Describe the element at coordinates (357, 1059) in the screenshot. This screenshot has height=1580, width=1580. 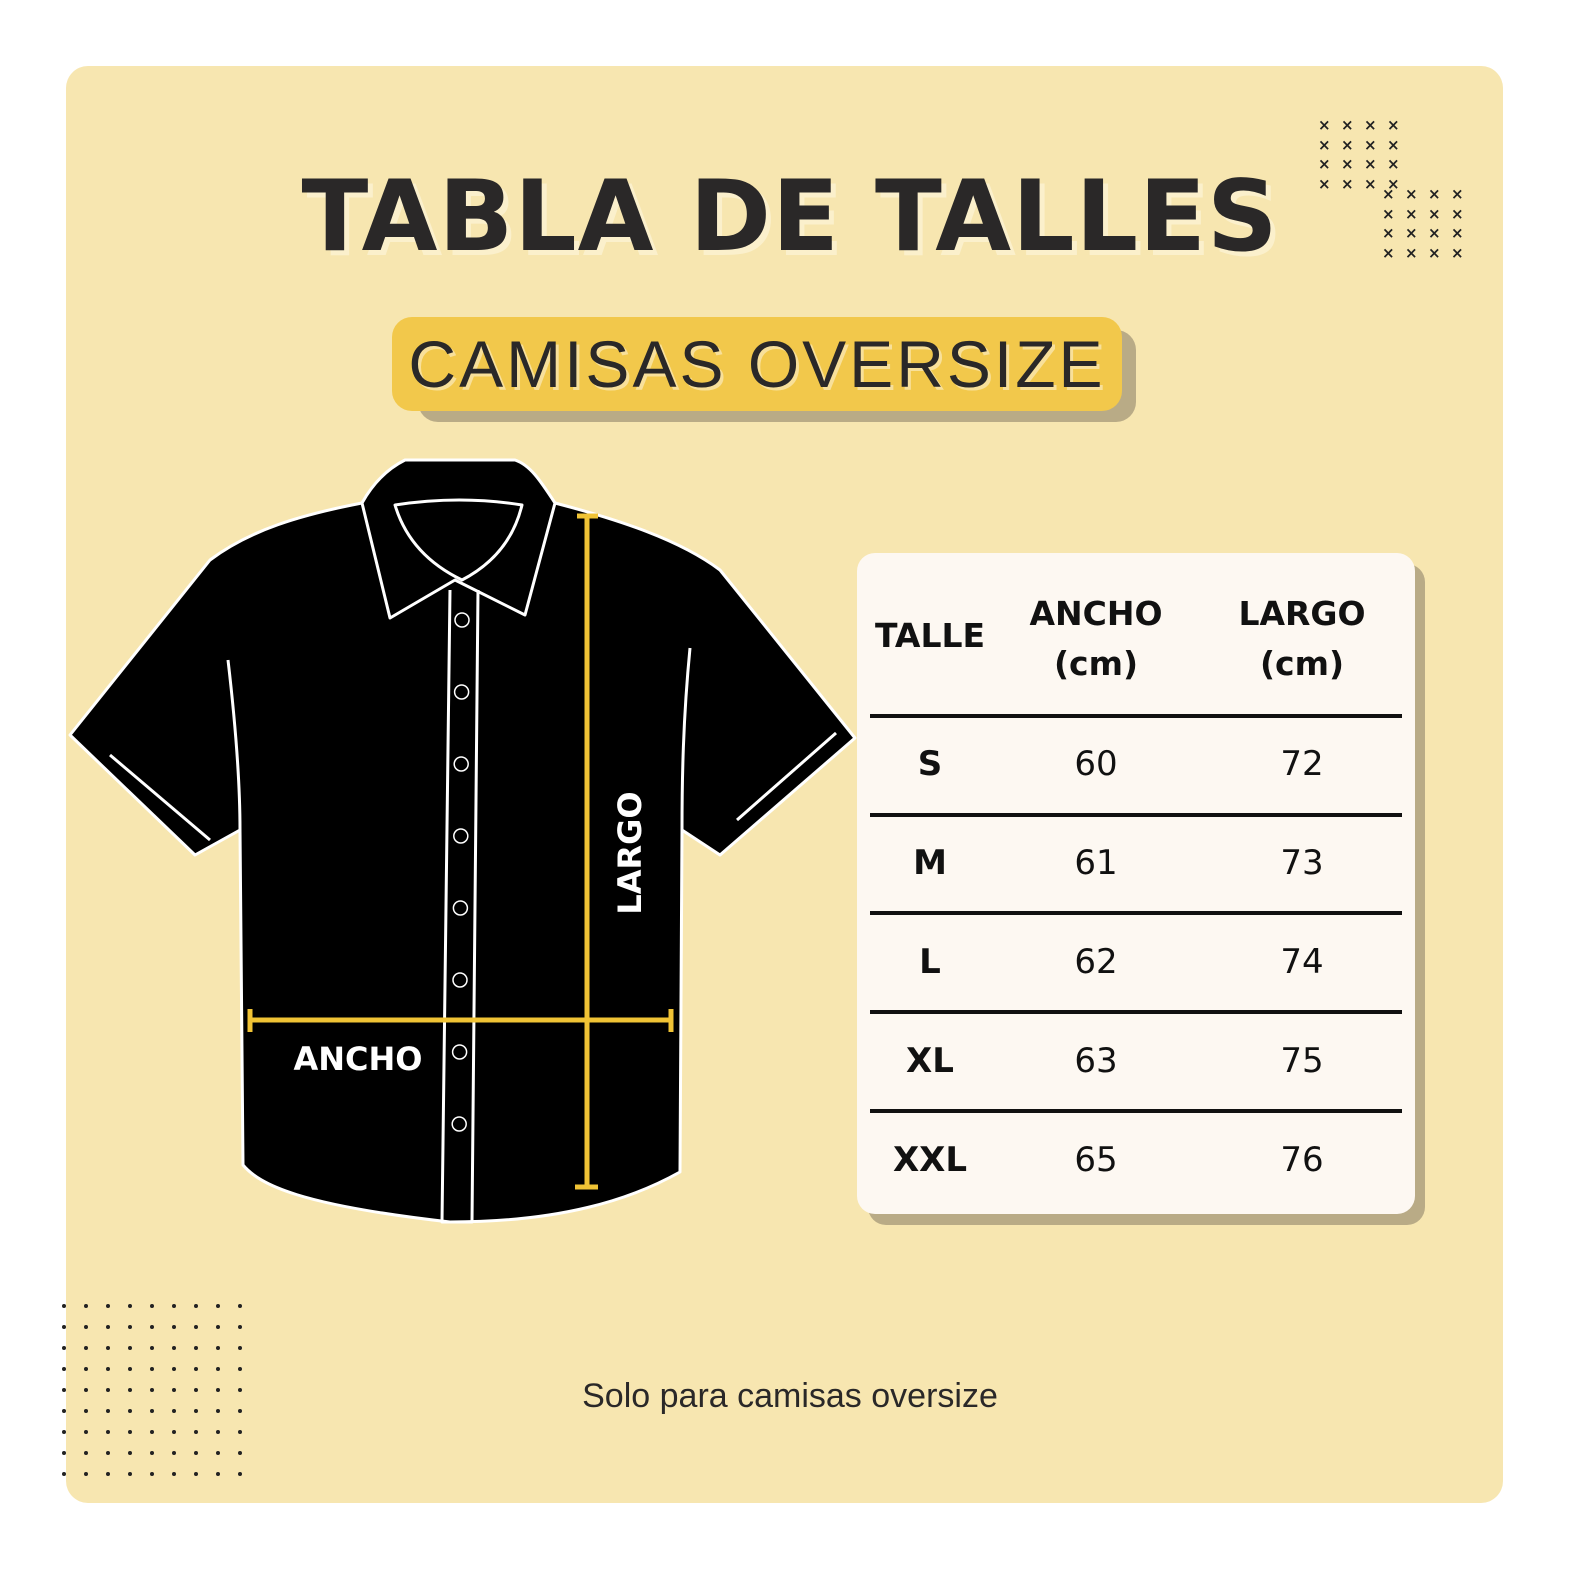
I see `width-label: ANCHO` at that location.